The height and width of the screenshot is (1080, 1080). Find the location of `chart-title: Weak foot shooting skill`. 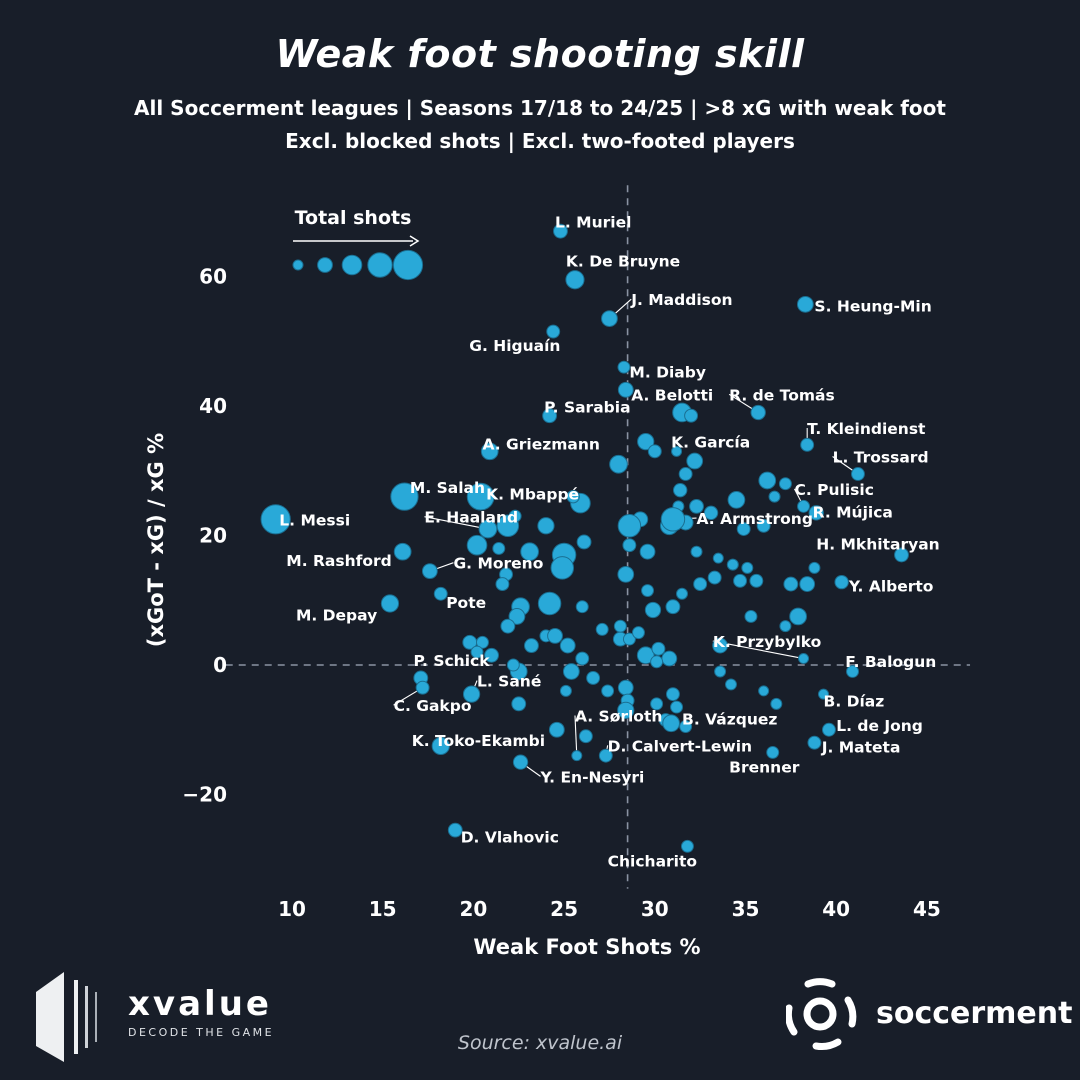

chart-title: Weak foot shooting skill is located at coordinates (540, 54).